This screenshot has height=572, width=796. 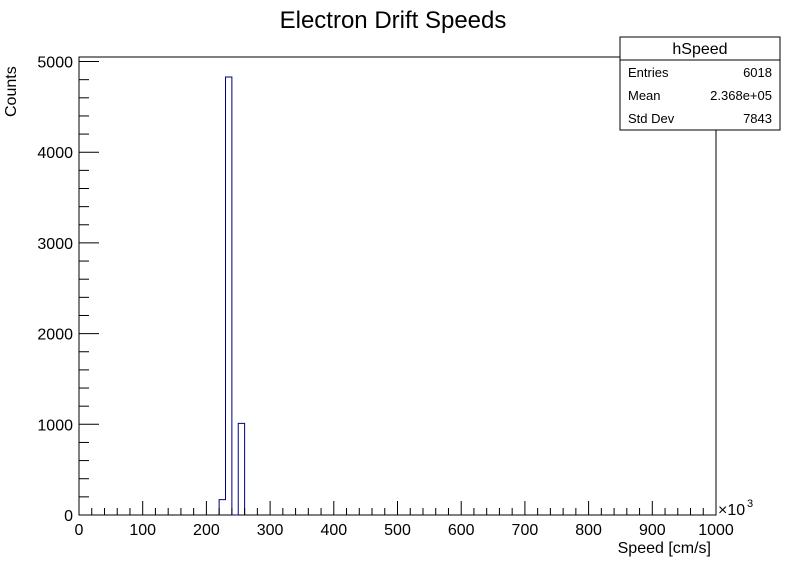 I want to click on stats-box-title: hSpeed, so click(x=699, y=49).